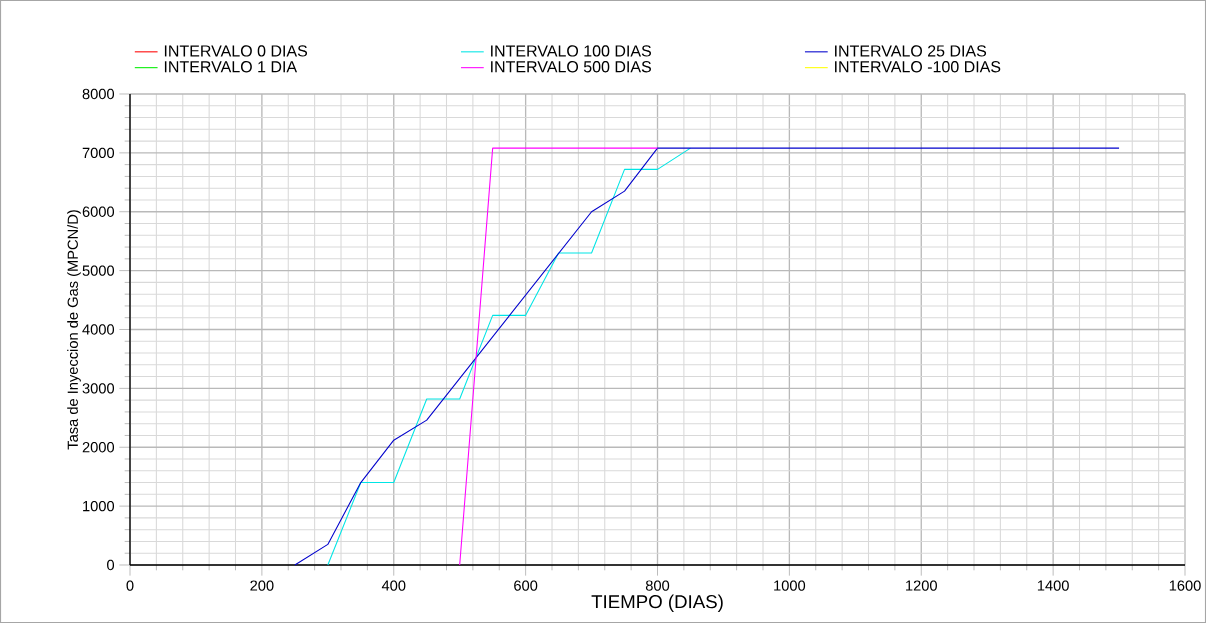 Image resolution: width=1206 pixels, height=623 pixels. Describe the element at coordinates (262, 585) in the screenshot. I see `x-tick-label: 200` at that location.